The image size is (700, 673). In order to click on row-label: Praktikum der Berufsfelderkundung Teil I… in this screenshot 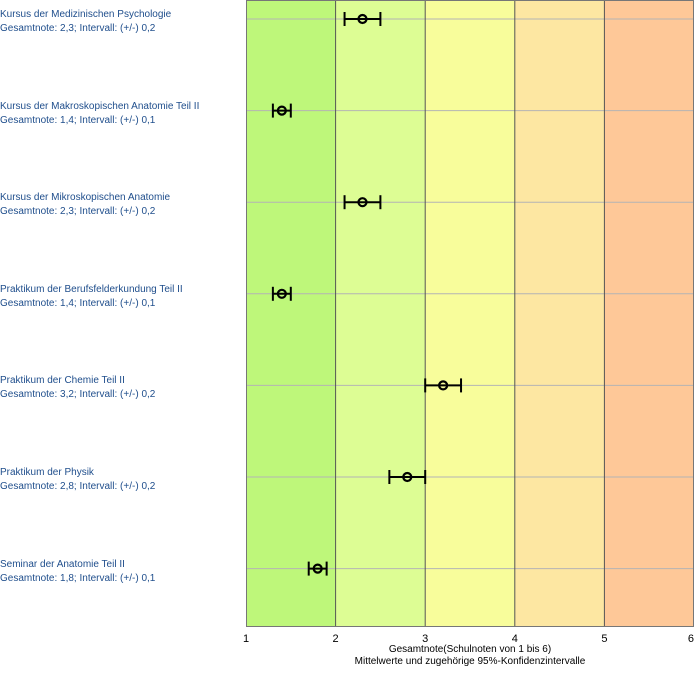, I will do `click(121, 297)`.